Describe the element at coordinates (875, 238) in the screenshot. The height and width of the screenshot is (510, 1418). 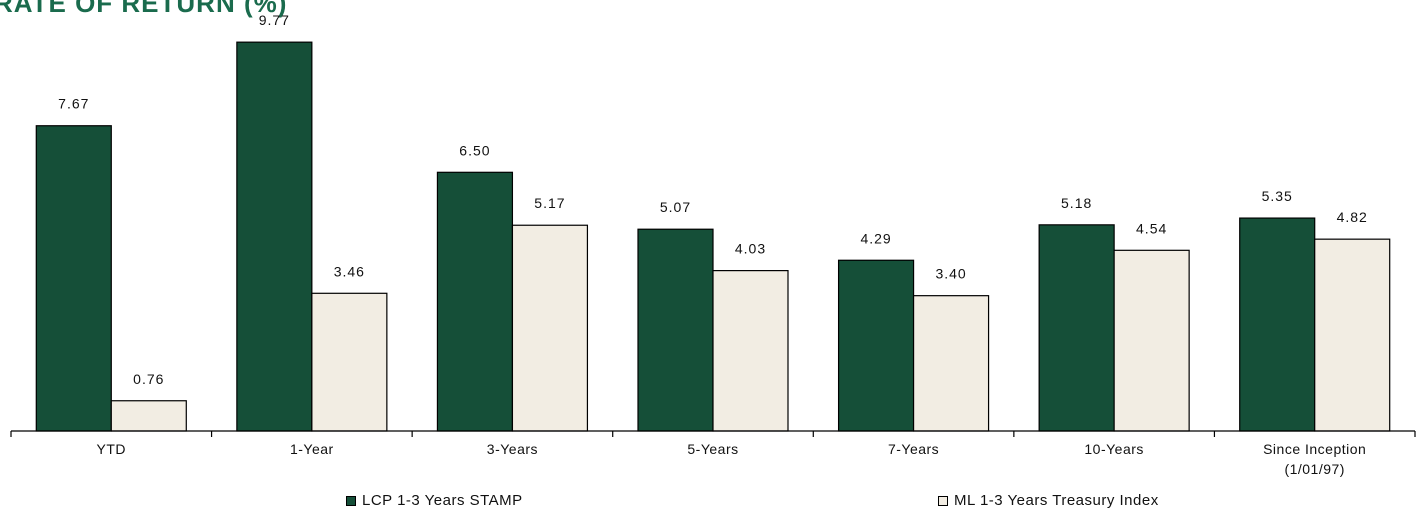
I see `data-label-stamp-4: 4.29` at that location.